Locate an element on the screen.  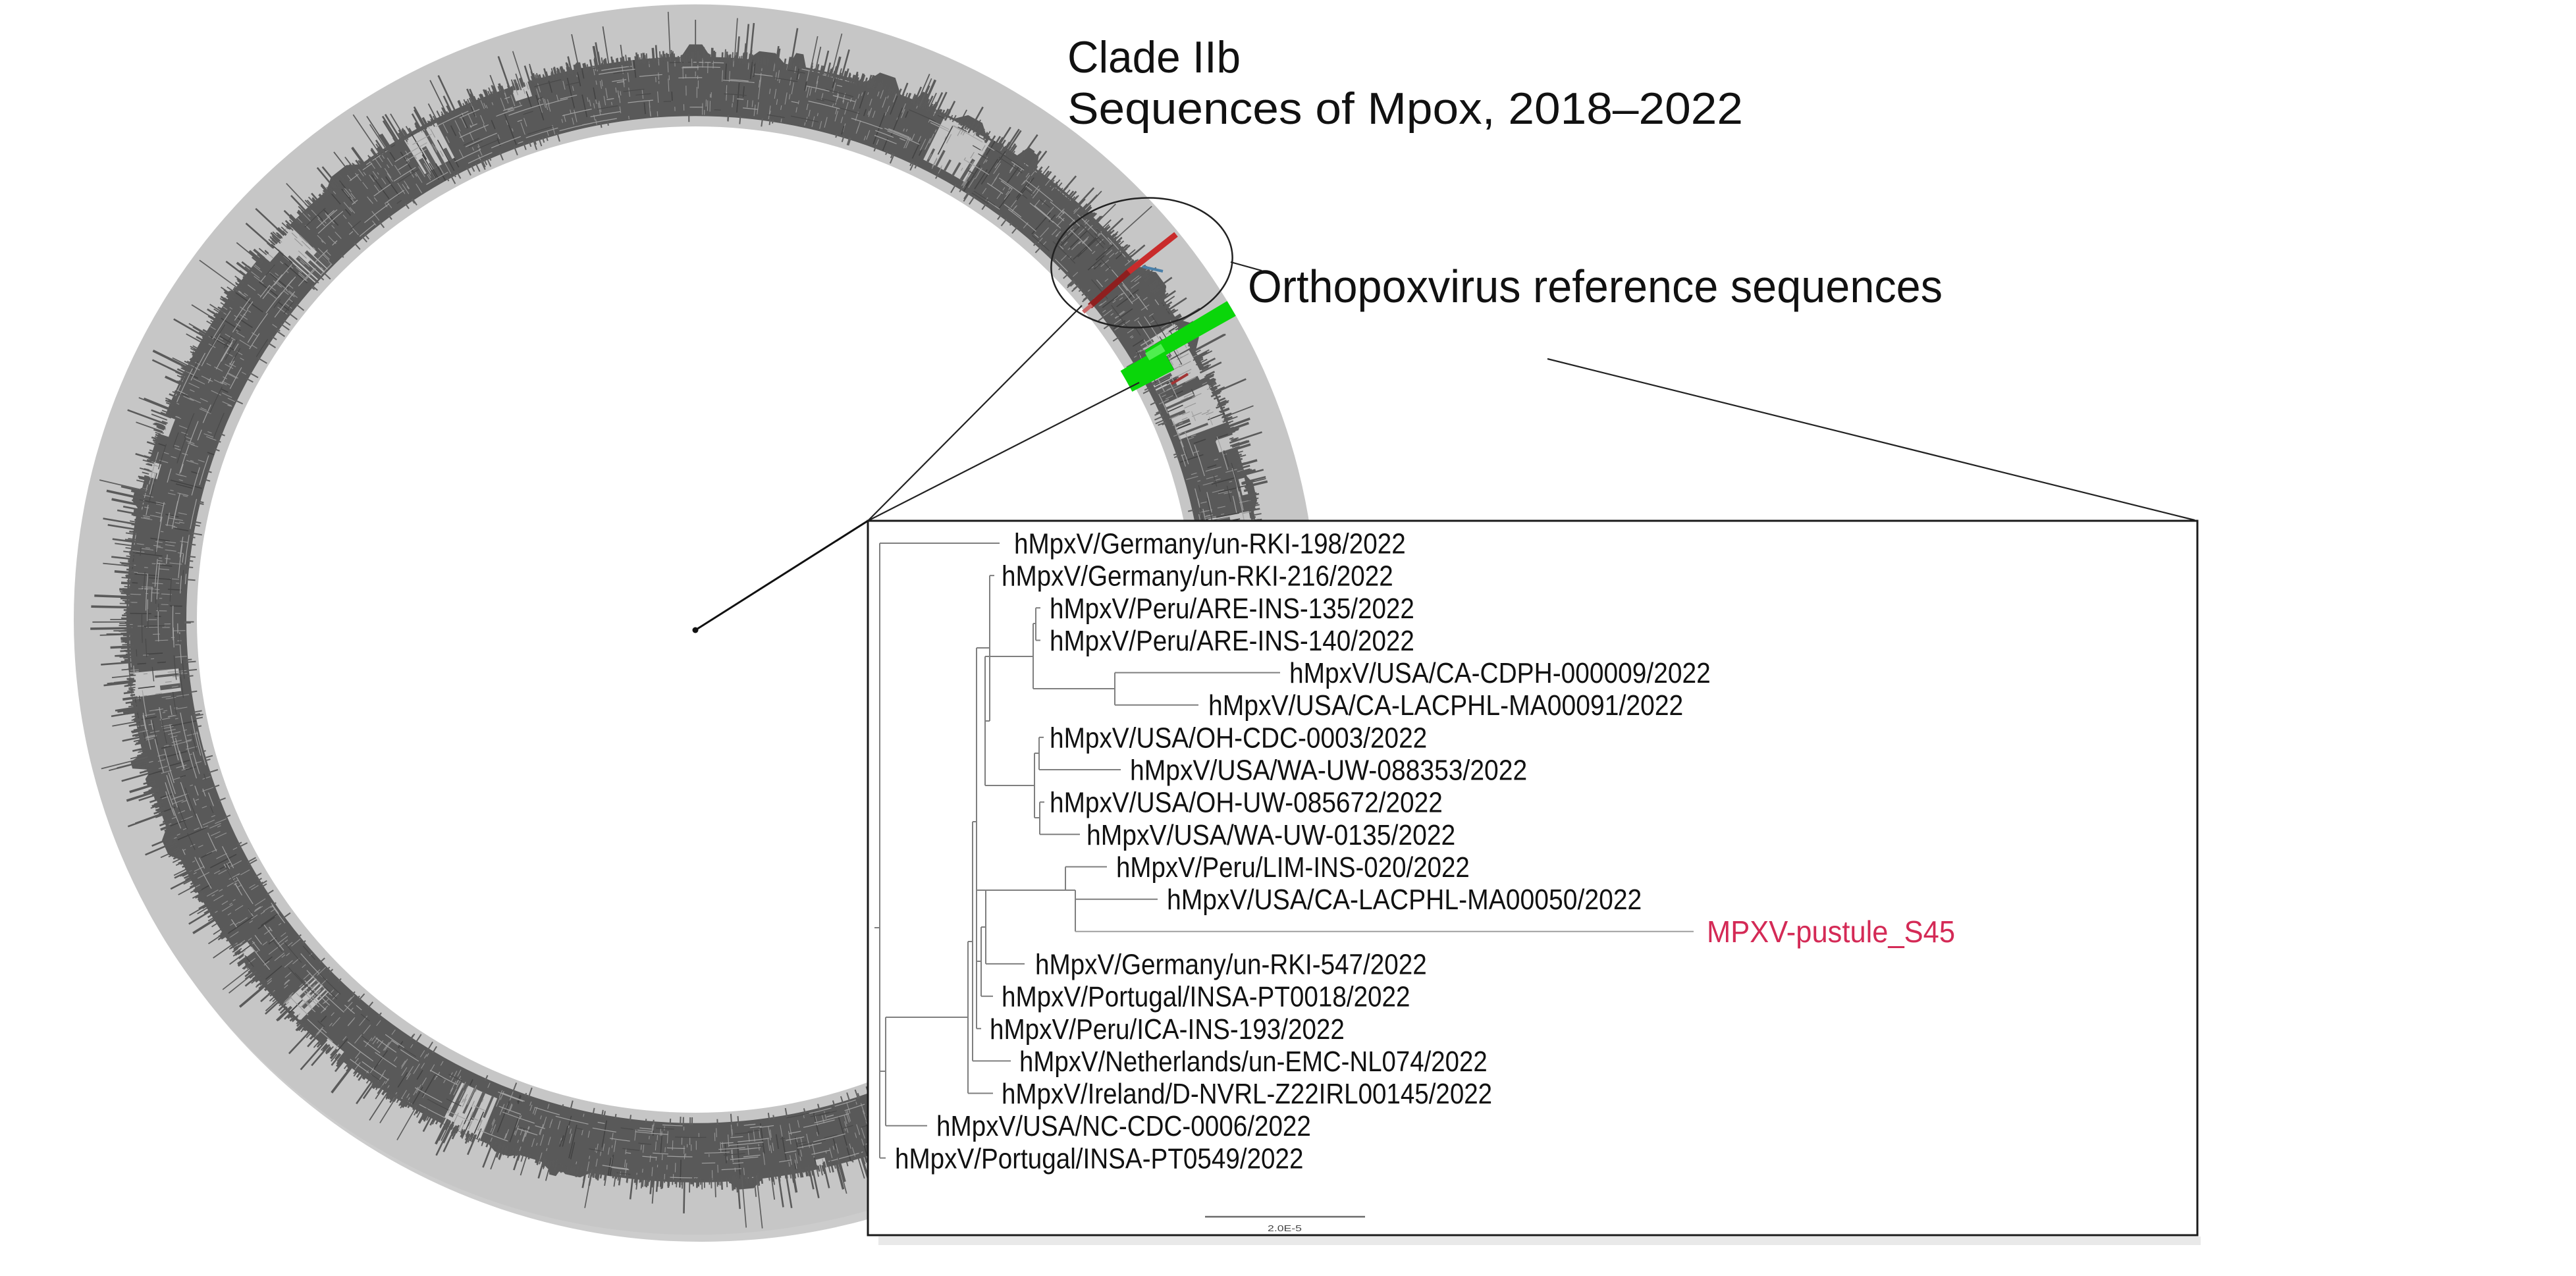
svg-text: hMpxV/Peru/ARE-INS-140/2022 is located at coordinates (1232, 641).